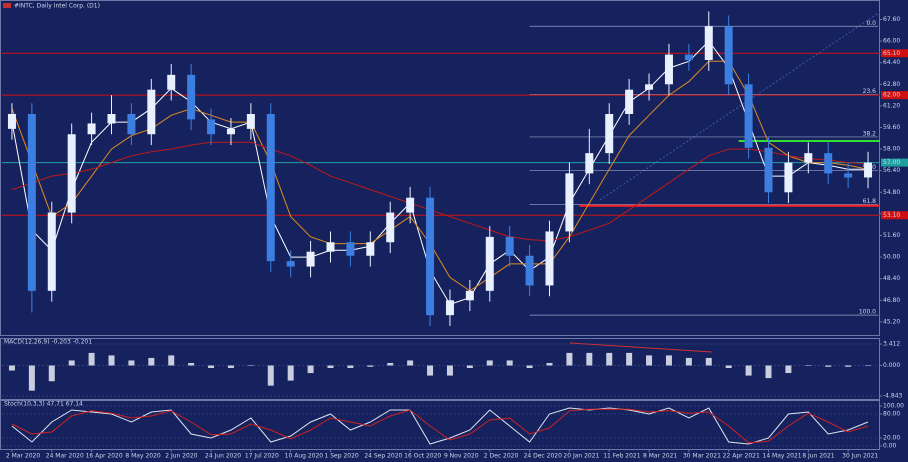  I want to click on x-tick-label: 24 Mar 2020, so click(65, 456).